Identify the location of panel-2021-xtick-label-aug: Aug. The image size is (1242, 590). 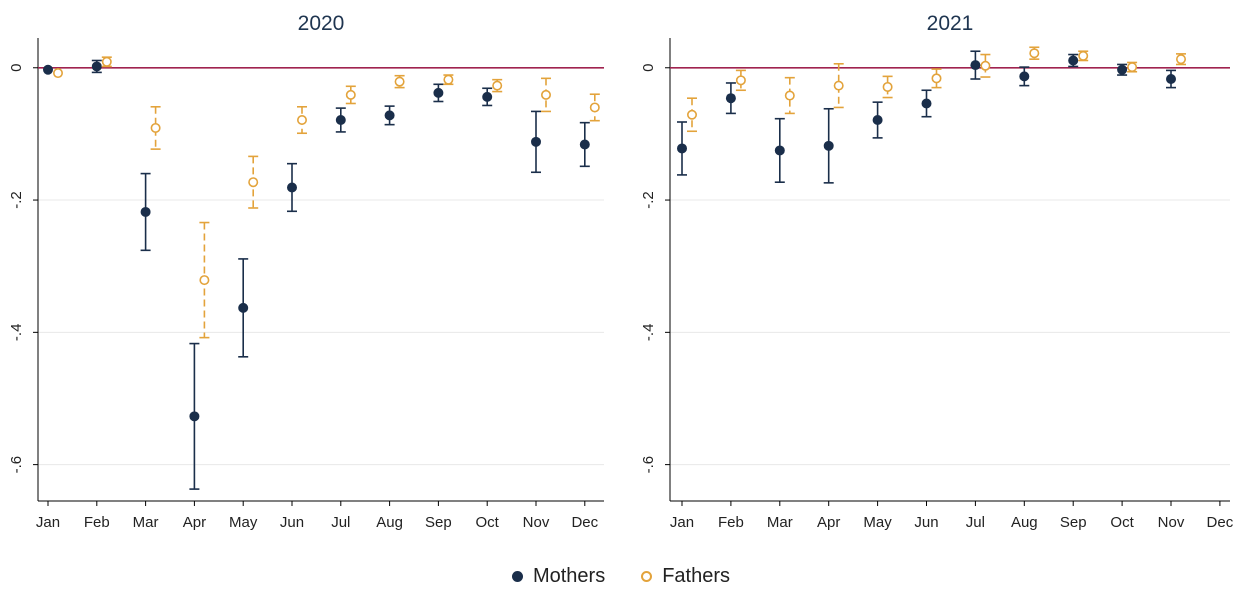
(1024, 522).